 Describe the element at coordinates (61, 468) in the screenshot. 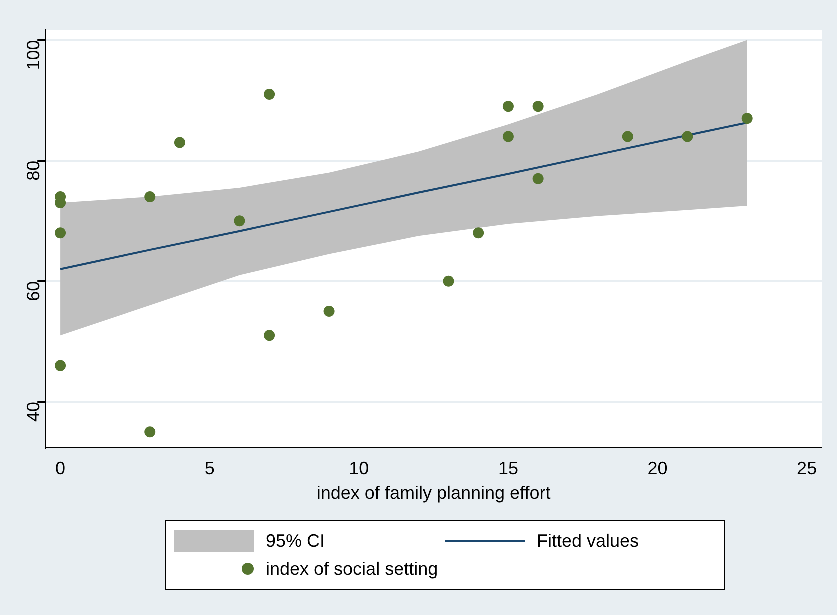

I see `x-tick-label: 0` at that location.